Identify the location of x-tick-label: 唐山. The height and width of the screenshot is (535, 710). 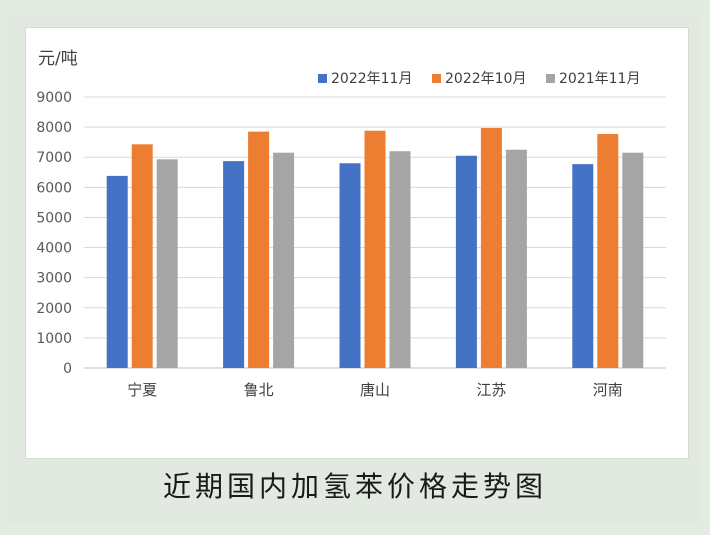
(375, 390).